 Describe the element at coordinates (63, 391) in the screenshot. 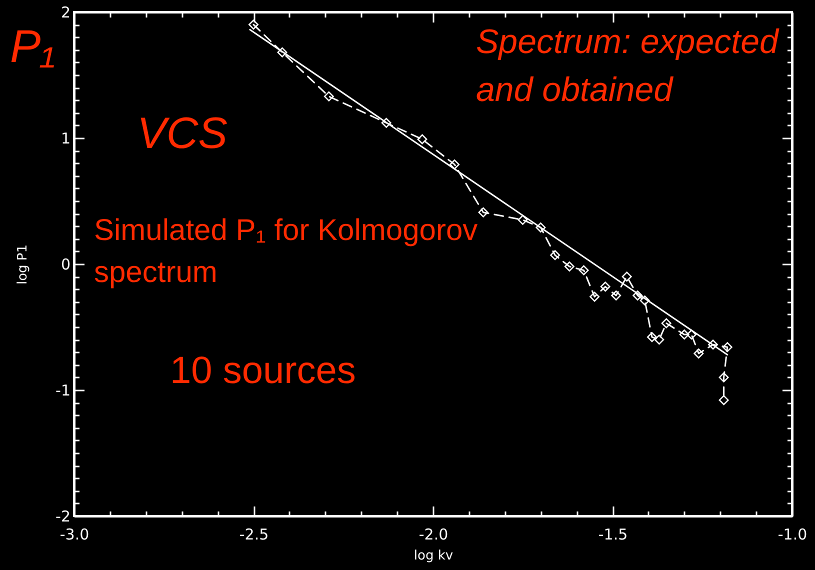

I see `y-tick-label: -1` at that location.